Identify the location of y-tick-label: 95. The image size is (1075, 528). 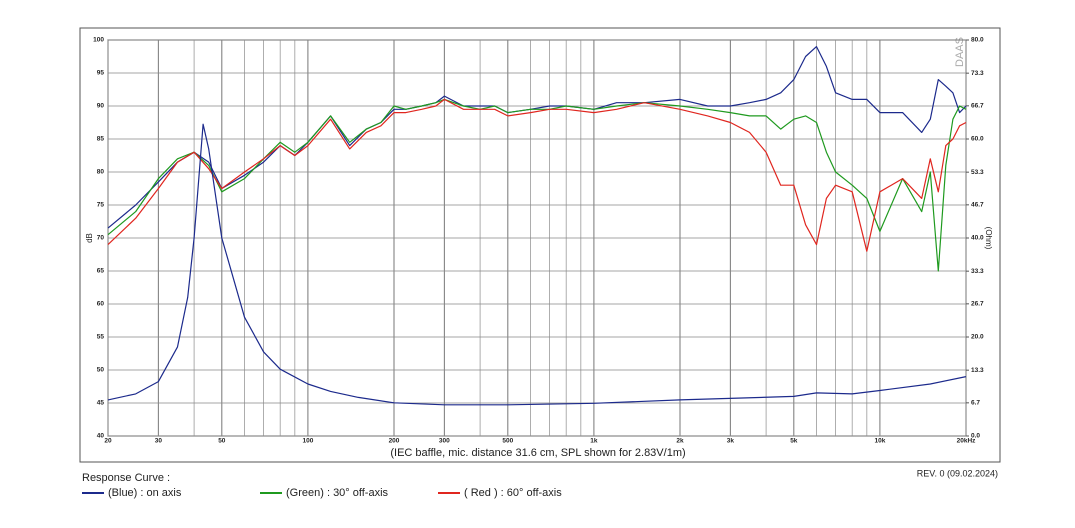
(101, 73).